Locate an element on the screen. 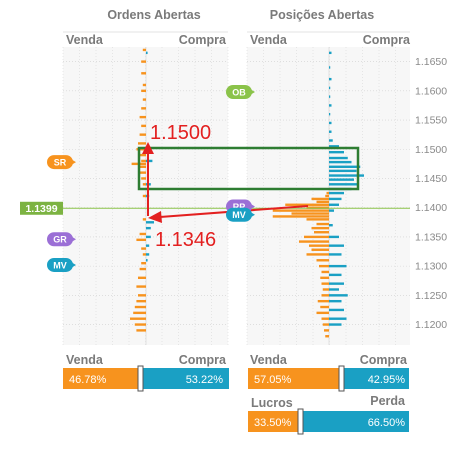 This screenshot has height=472, width=460. svg-text: OB is located at coordinates (239, 92).